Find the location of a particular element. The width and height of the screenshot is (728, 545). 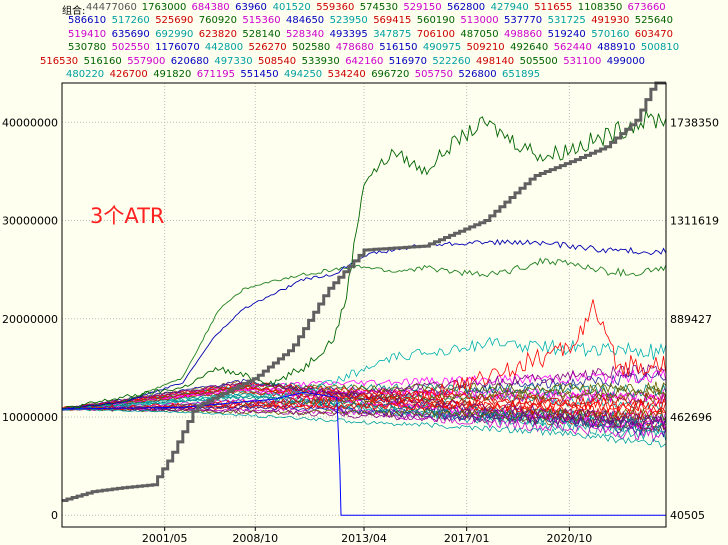

legend-item: 492640 is located at coordinates (529, 48).